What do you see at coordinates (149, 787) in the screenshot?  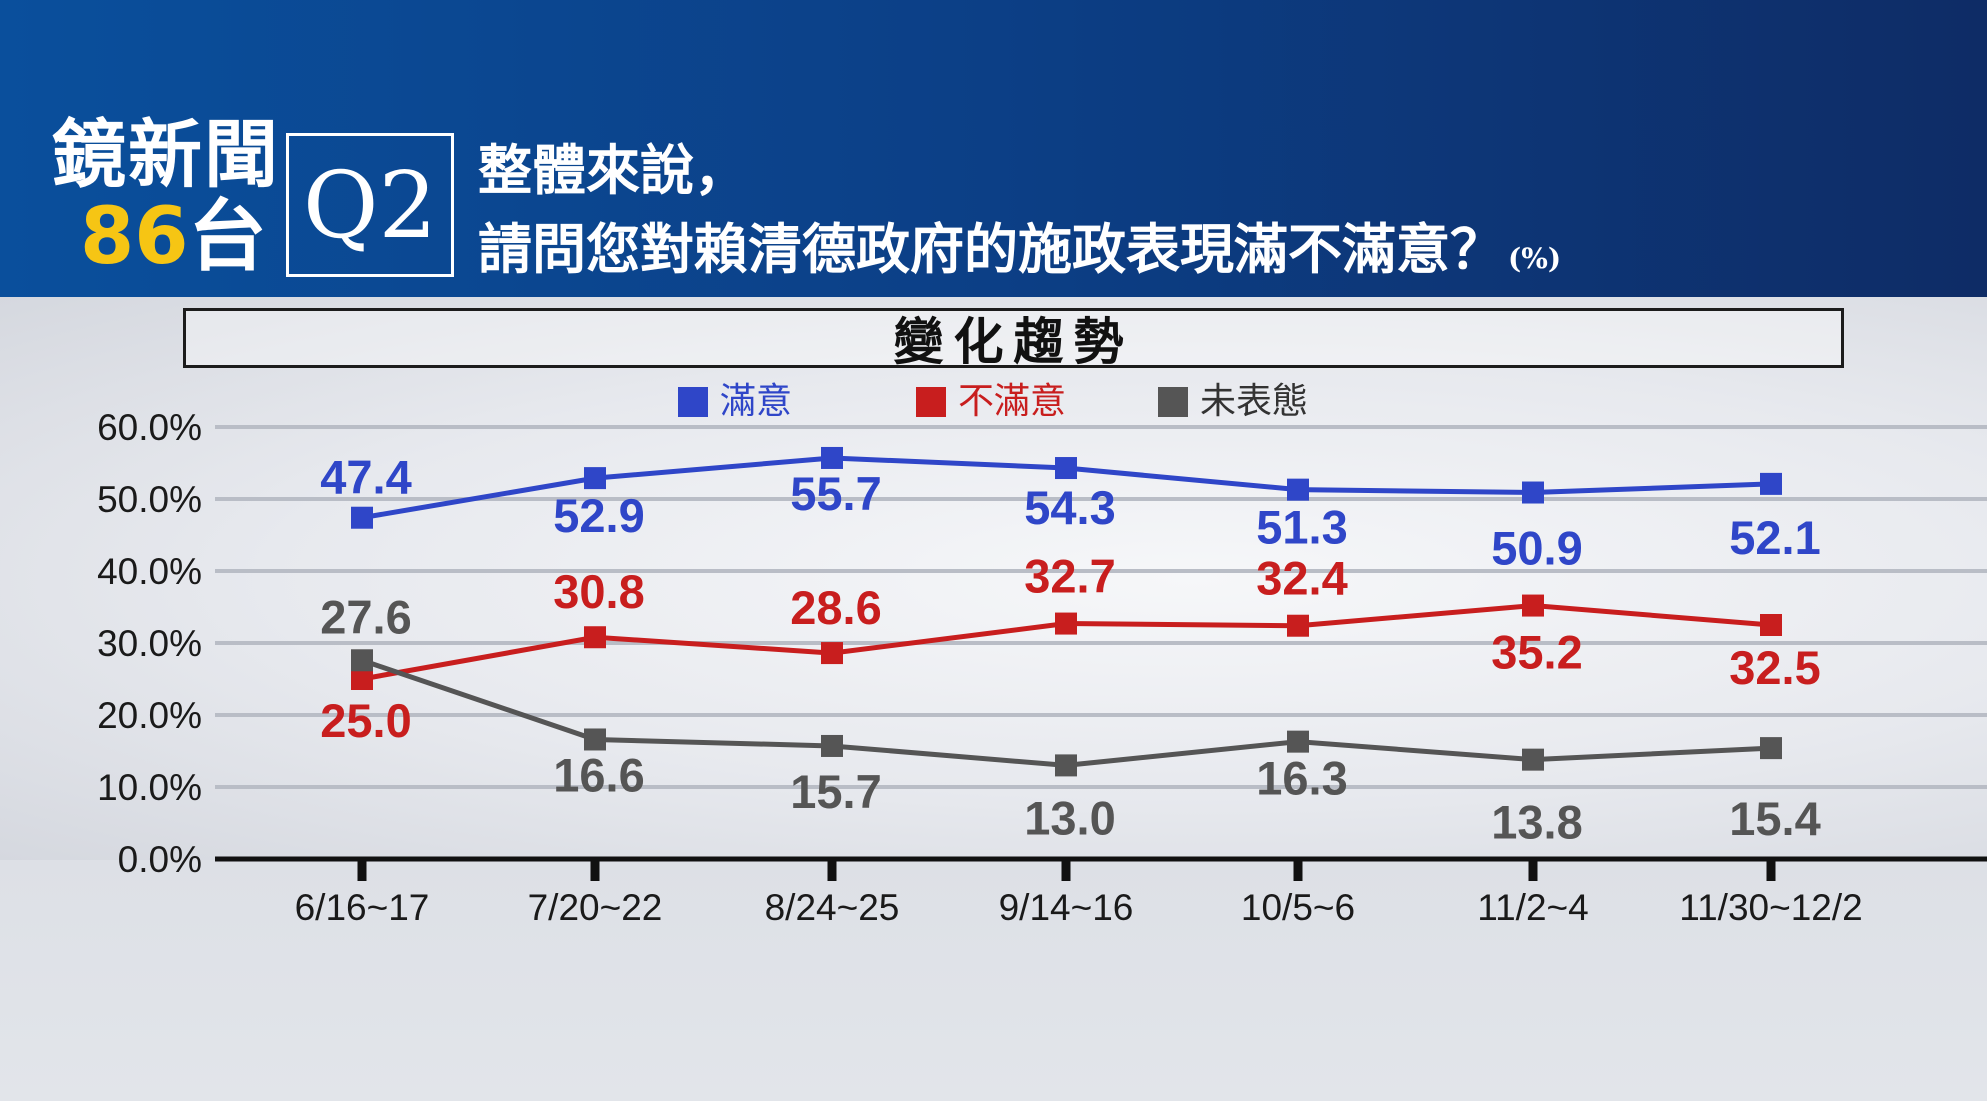 I see `y-tick-label: 10.0%` at bounding box center [149, 787].